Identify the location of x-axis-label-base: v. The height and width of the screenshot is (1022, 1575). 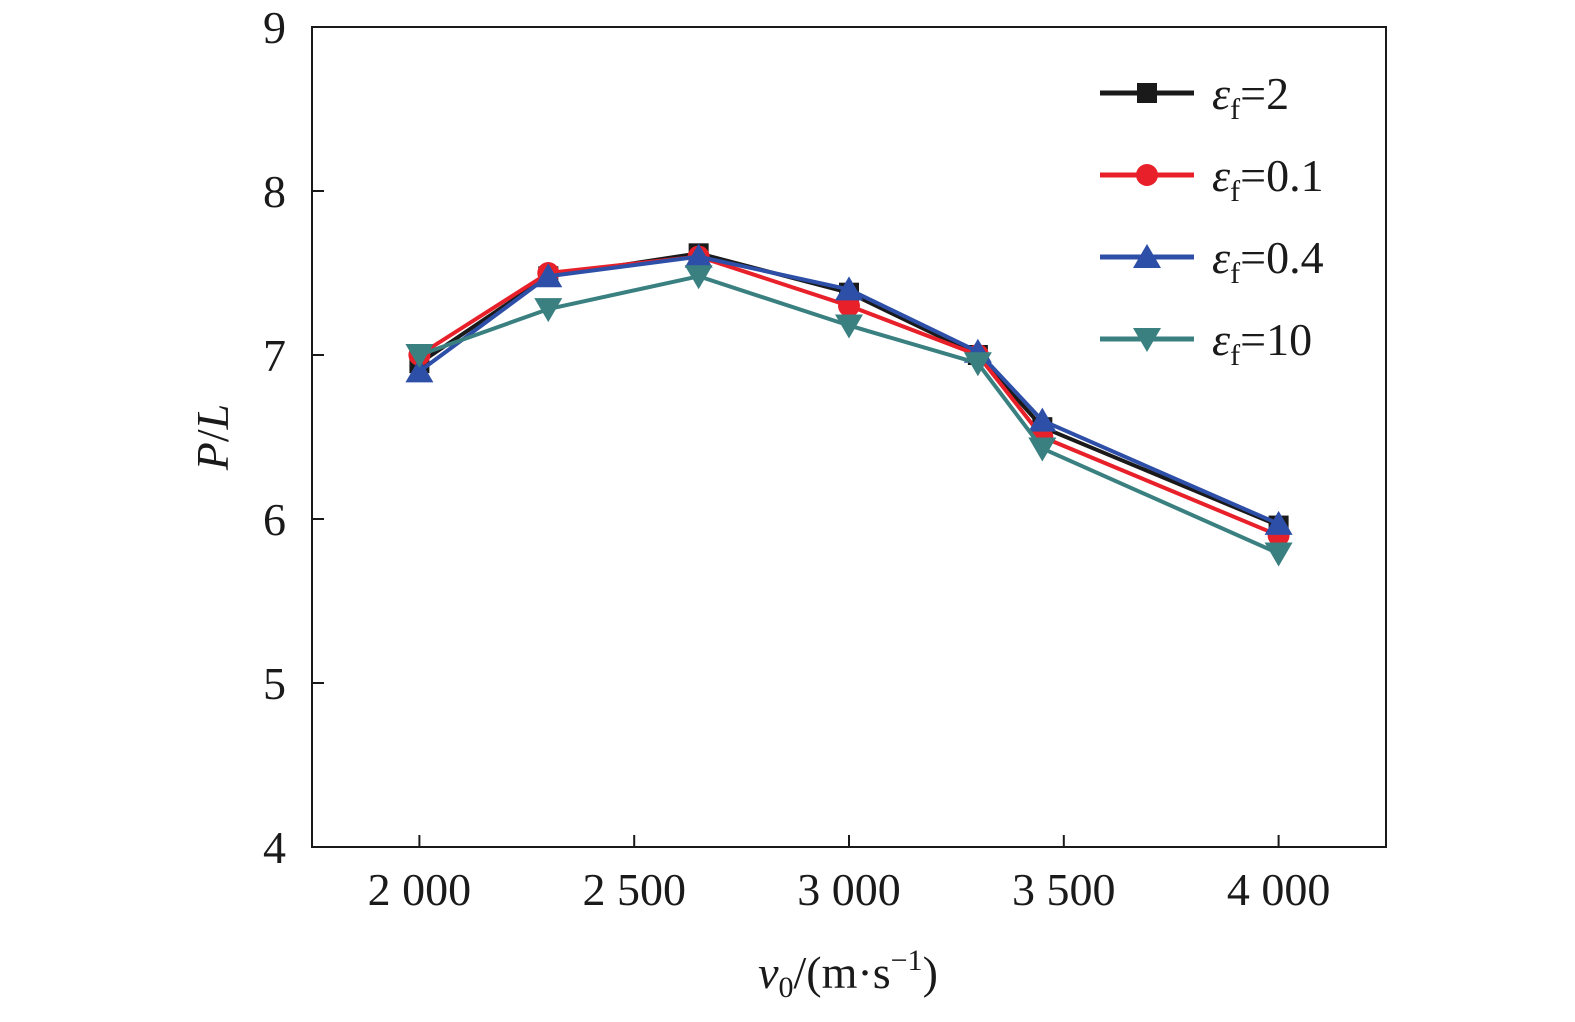
(768, 972).